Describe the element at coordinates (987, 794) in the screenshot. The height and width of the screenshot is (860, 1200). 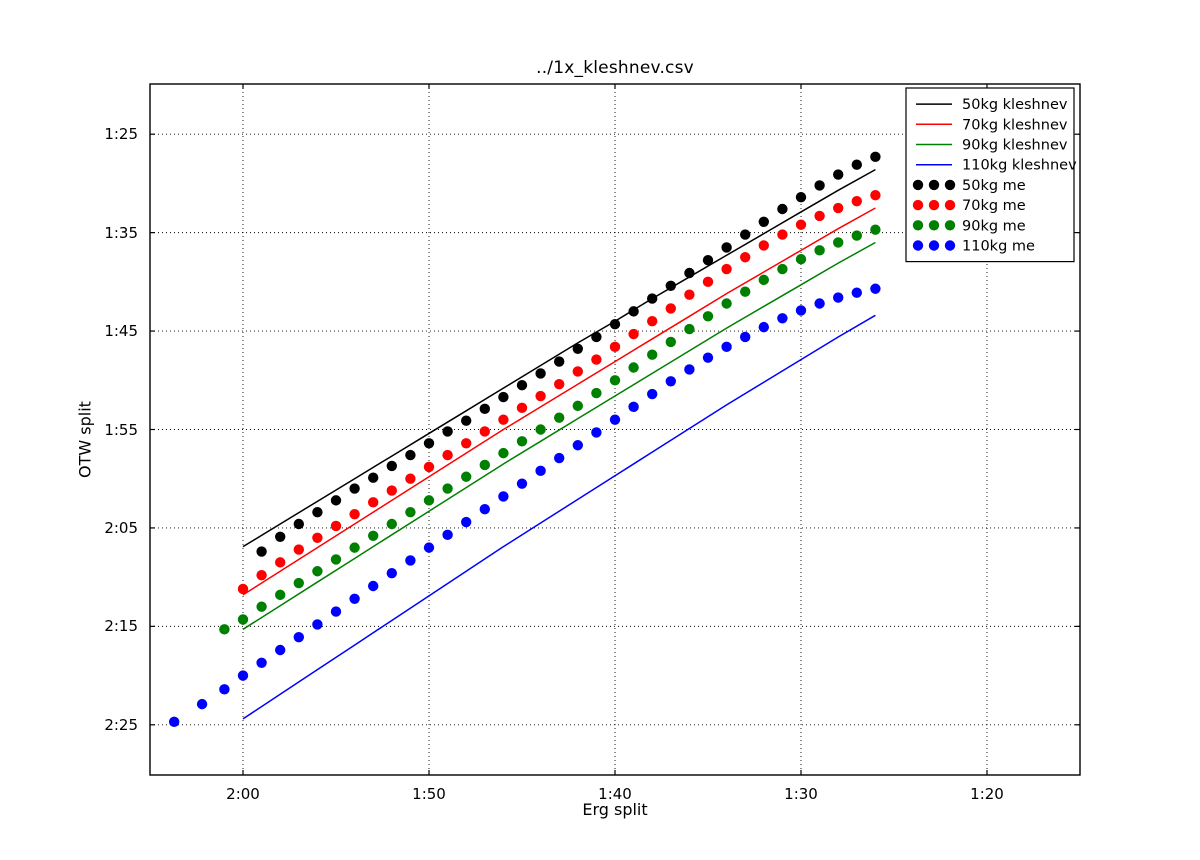
I see `x-tick-label: 1:20` at that location.